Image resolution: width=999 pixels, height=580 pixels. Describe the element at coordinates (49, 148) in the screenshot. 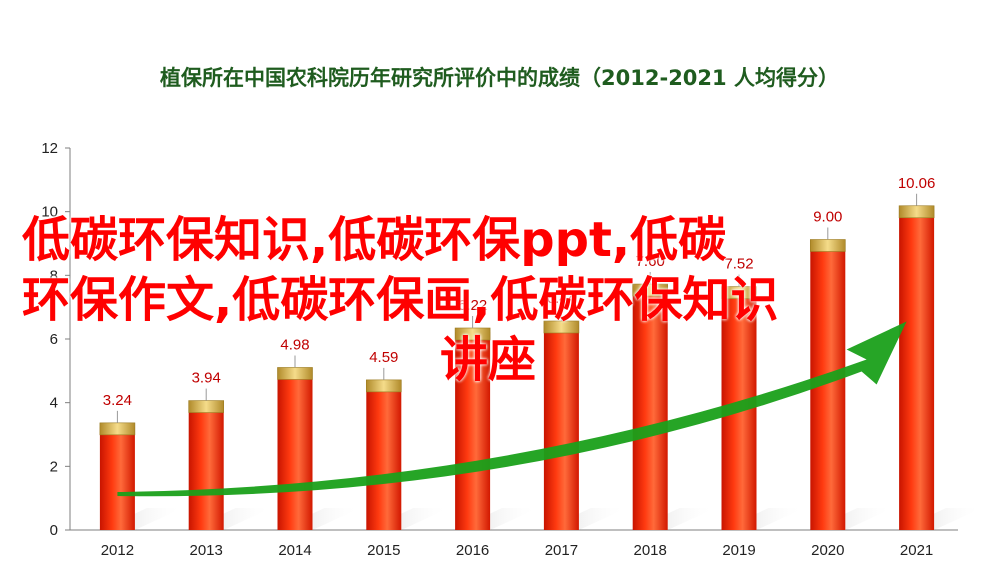

I see `y-tick-label: 12` at that location.